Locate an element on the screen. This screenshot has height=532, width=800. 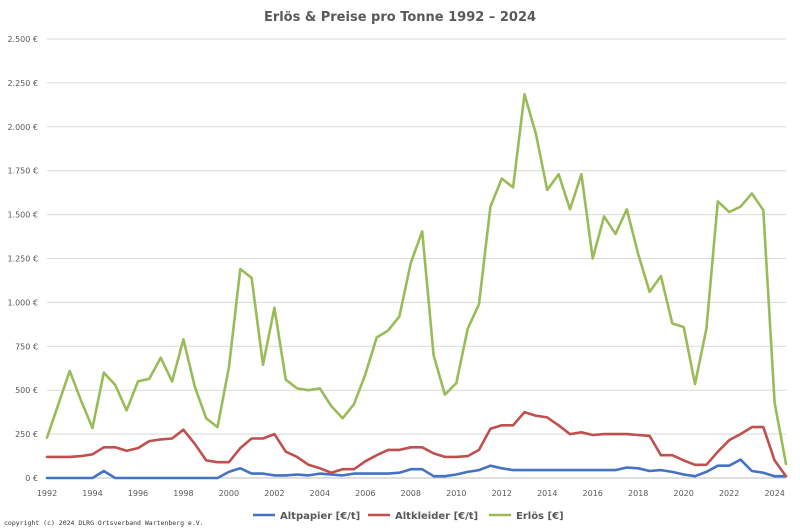
y-tick-label: 0 € is located at coordinates (31, 478).